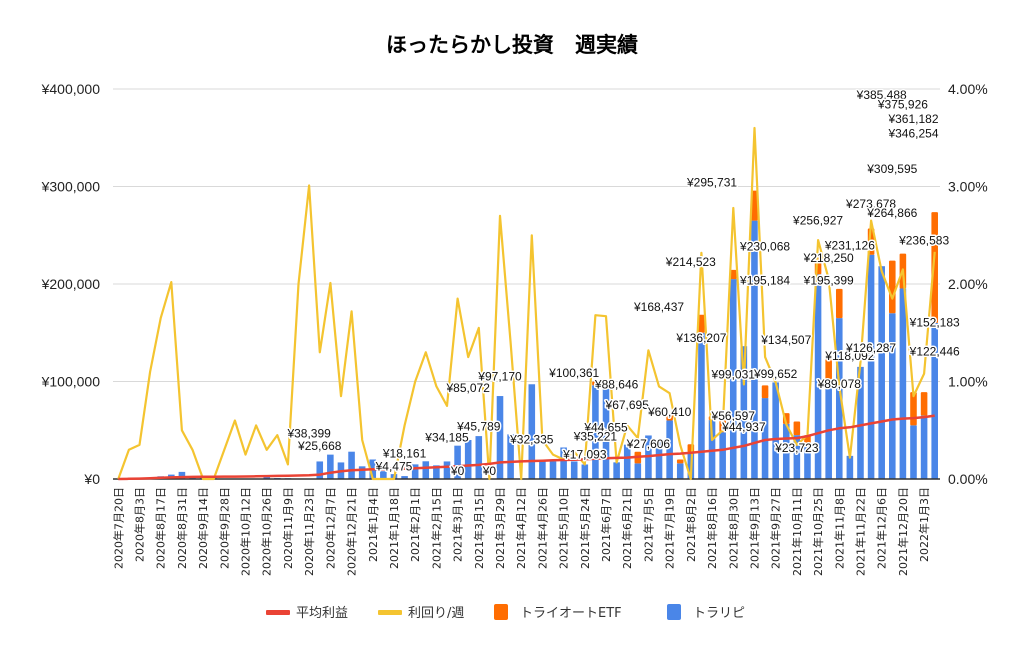 The image size is (1024, 655). I want to click on x-tick-label: 2021年3月29日, so click(500, 528).